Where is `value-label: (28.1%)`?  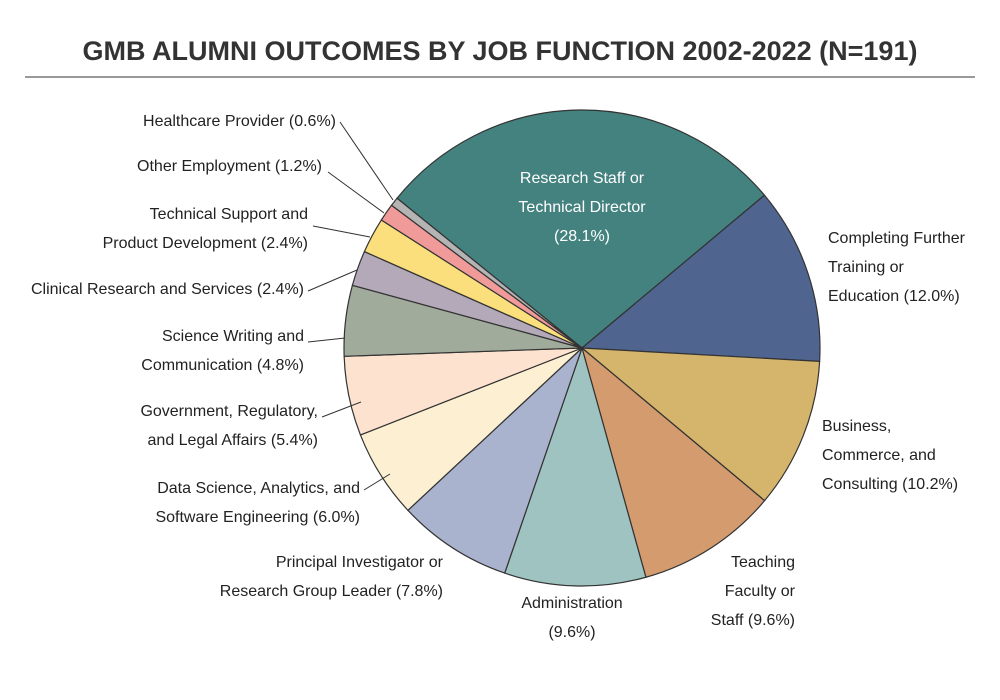
value-label: (28.1%) is located at coordinates (582, 236).